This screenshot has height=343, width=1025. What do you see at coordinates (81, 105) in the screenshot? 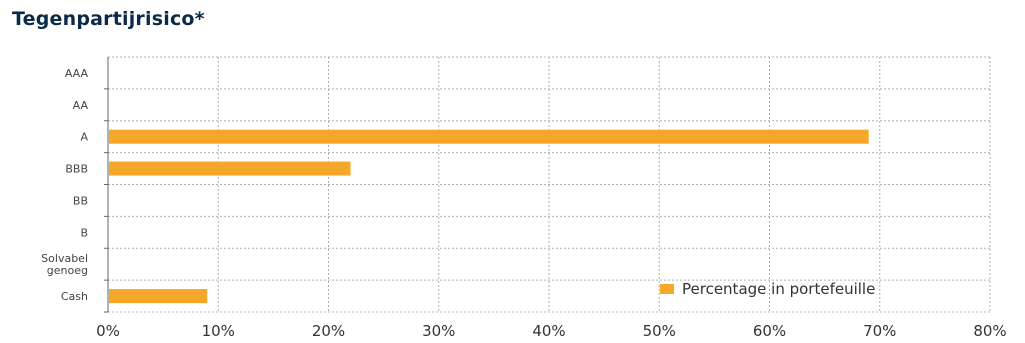
I see `category-label: AA` at bounding box center [81, 105].